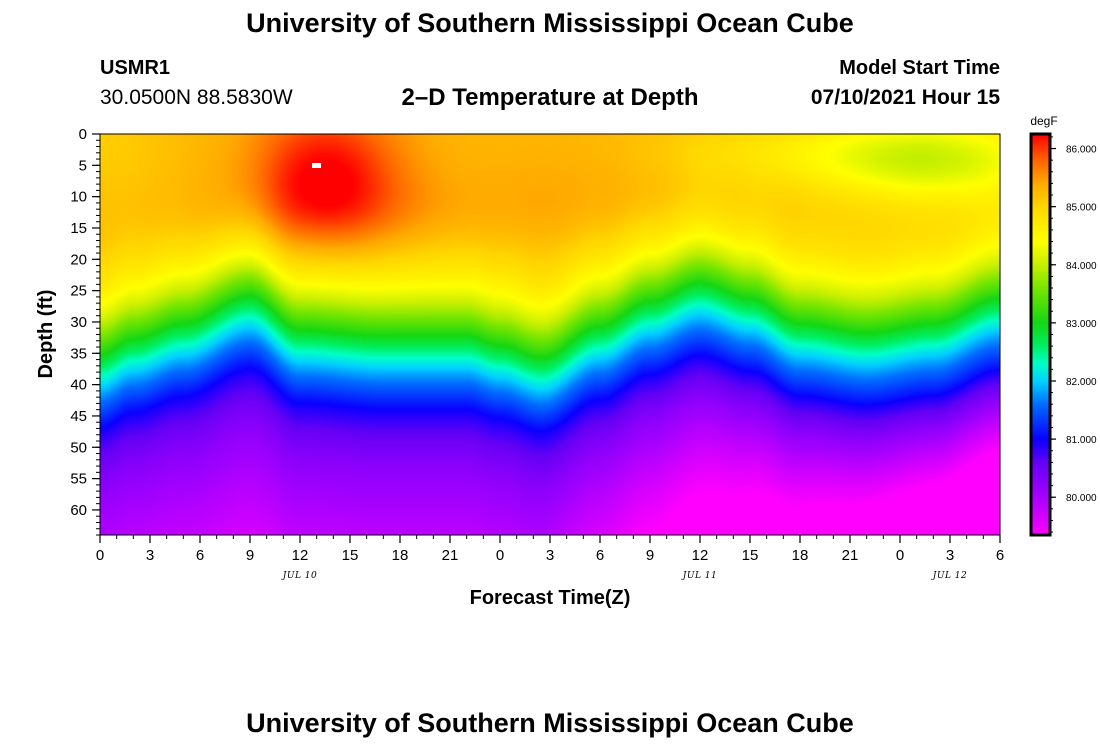 The width and height of the screenshot is (1100, 750). What do you see at coordinates (919, 68) in the screenshot?
I see `model-start-label: Model Start Time` at bounding box center [919, 68].